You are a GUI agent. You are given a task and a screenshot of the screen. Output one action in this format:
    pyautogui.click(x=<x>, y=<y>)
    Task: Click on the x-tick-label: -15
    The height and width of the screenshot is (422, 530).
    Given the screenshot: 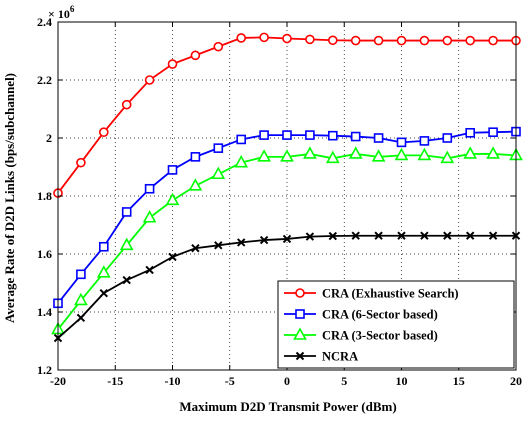 What is the action you would take?
    pyautogui.click(x=115, y=381)
    